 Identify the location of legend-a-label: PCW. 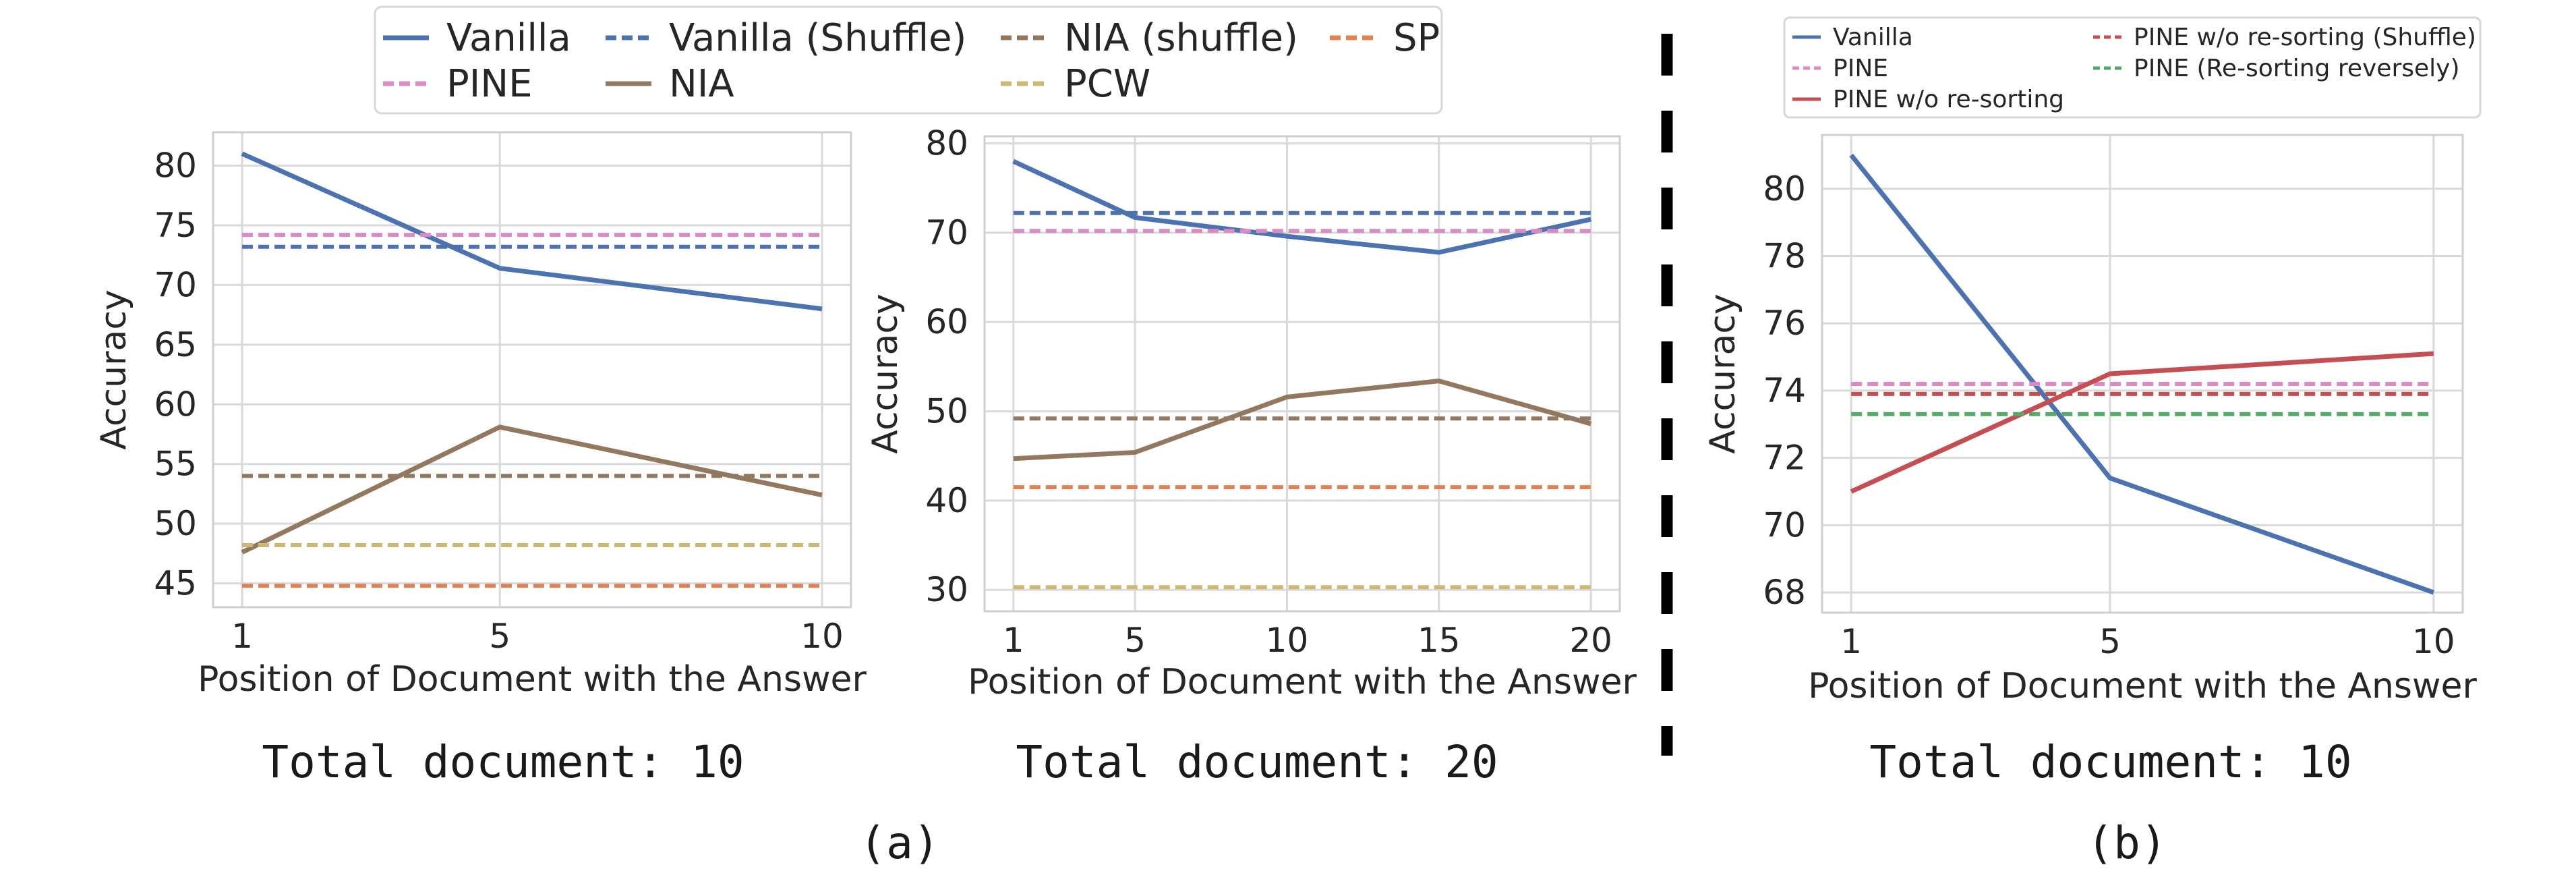
(1107, 84).